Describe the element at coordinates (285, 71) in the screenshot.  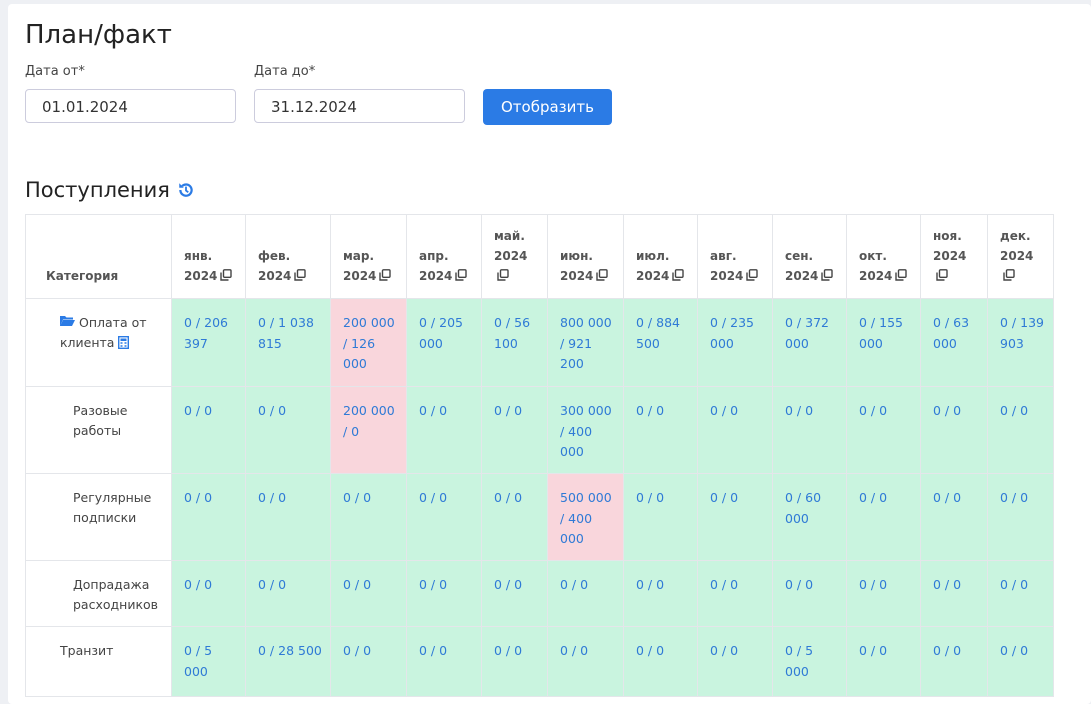
I see `to-label: Дата до*` at that location.